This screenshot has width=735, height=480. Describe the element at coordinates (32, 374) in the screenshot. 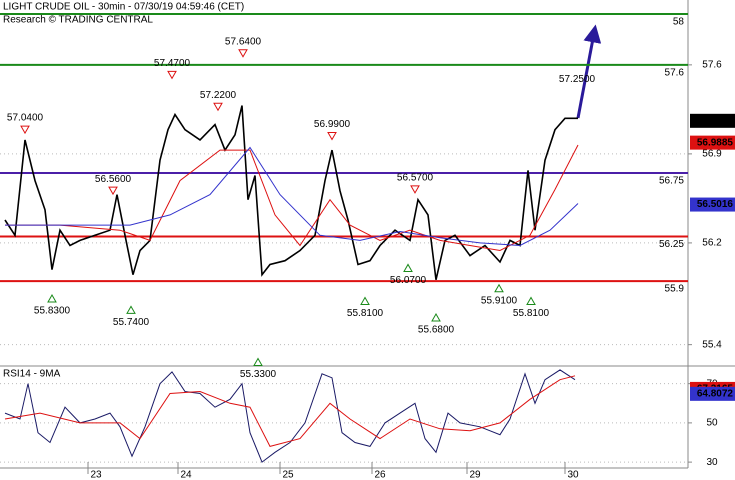

I see `indicator-title: RSI14 - 9MA` at that location.